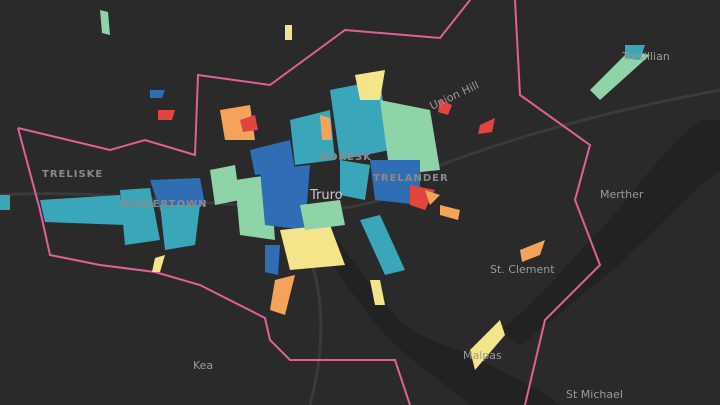  I want to click on place-label: Tresillian, so click(645, 56).